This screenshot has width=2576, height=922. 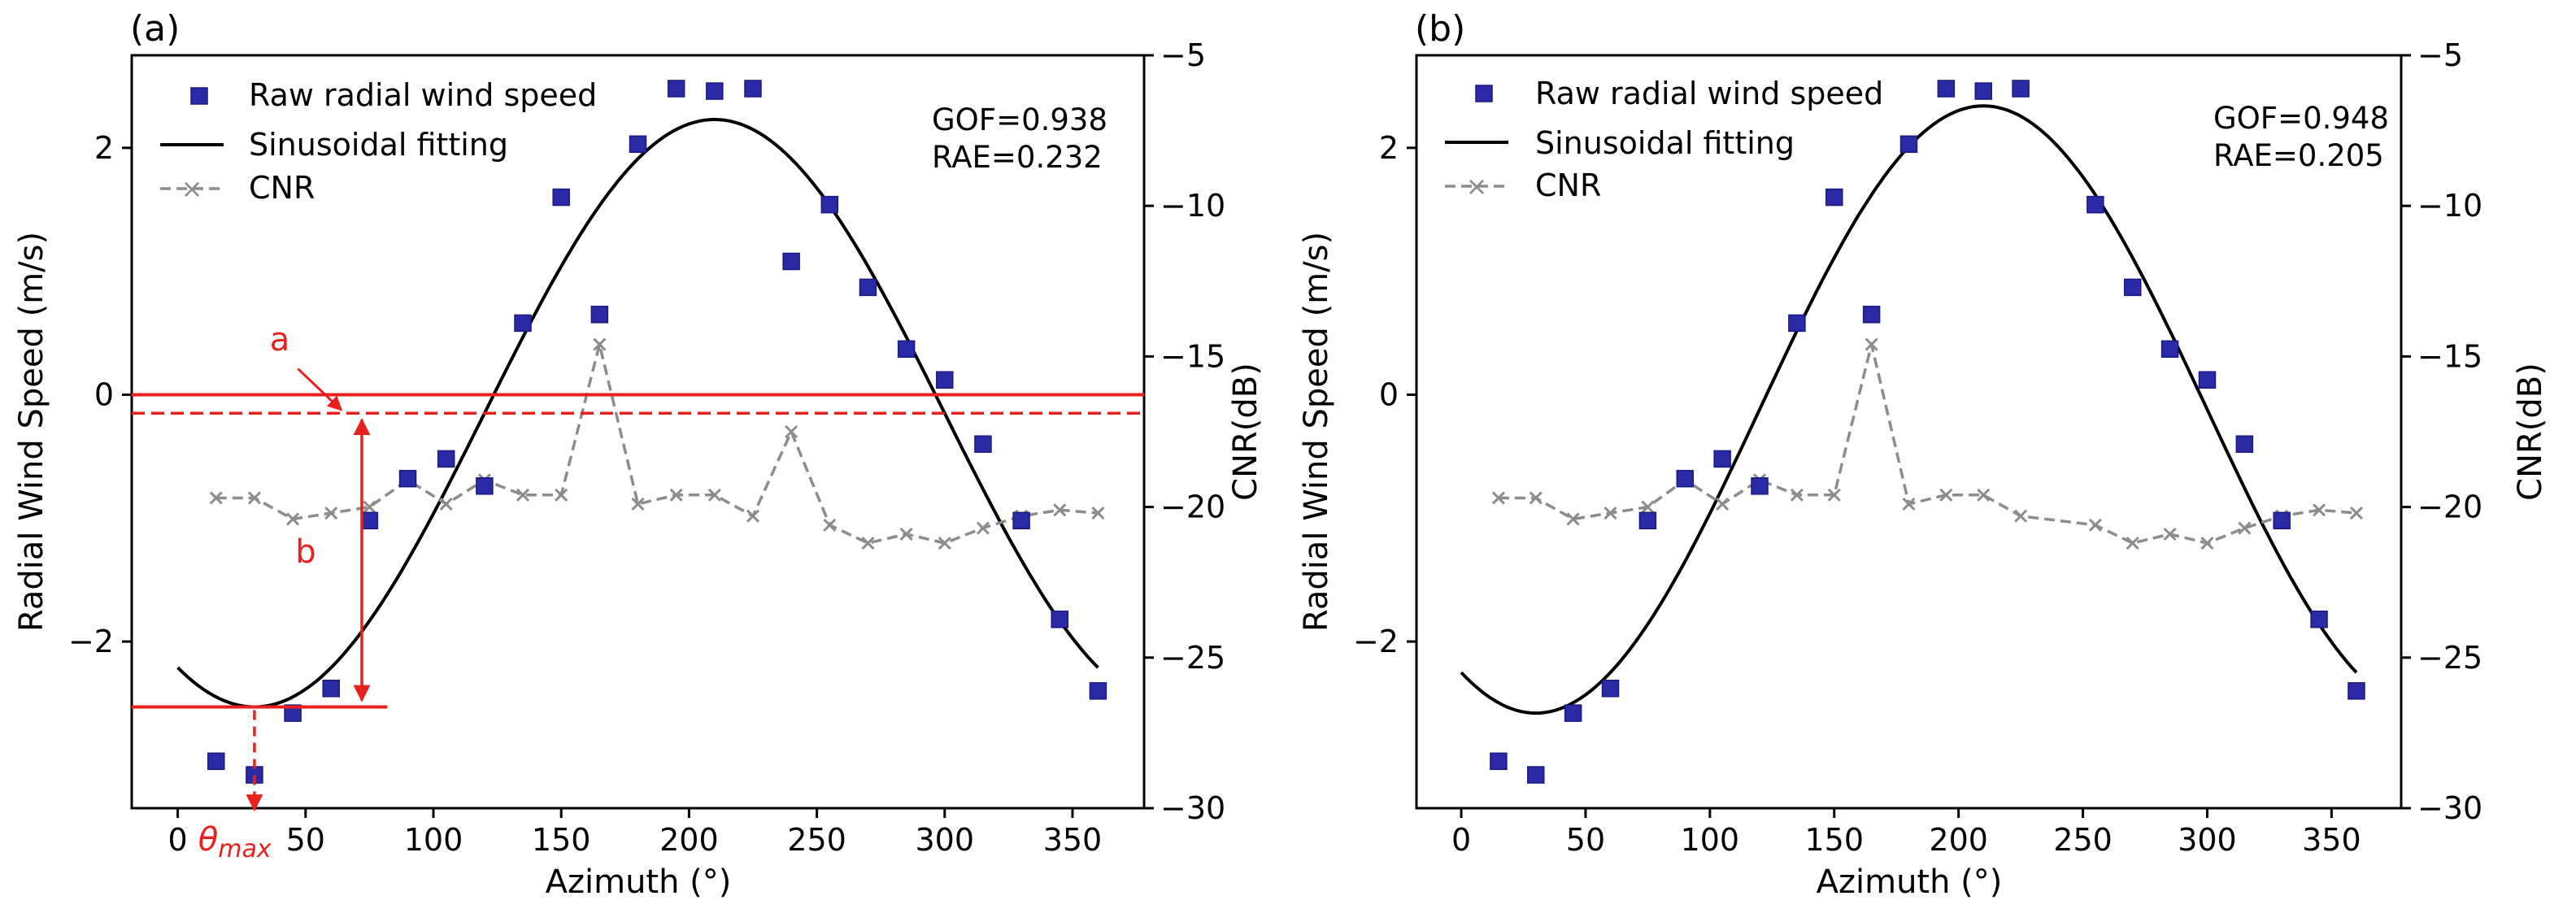 I want to click on legend-scatter-marker, so click(x=1484, y=93).